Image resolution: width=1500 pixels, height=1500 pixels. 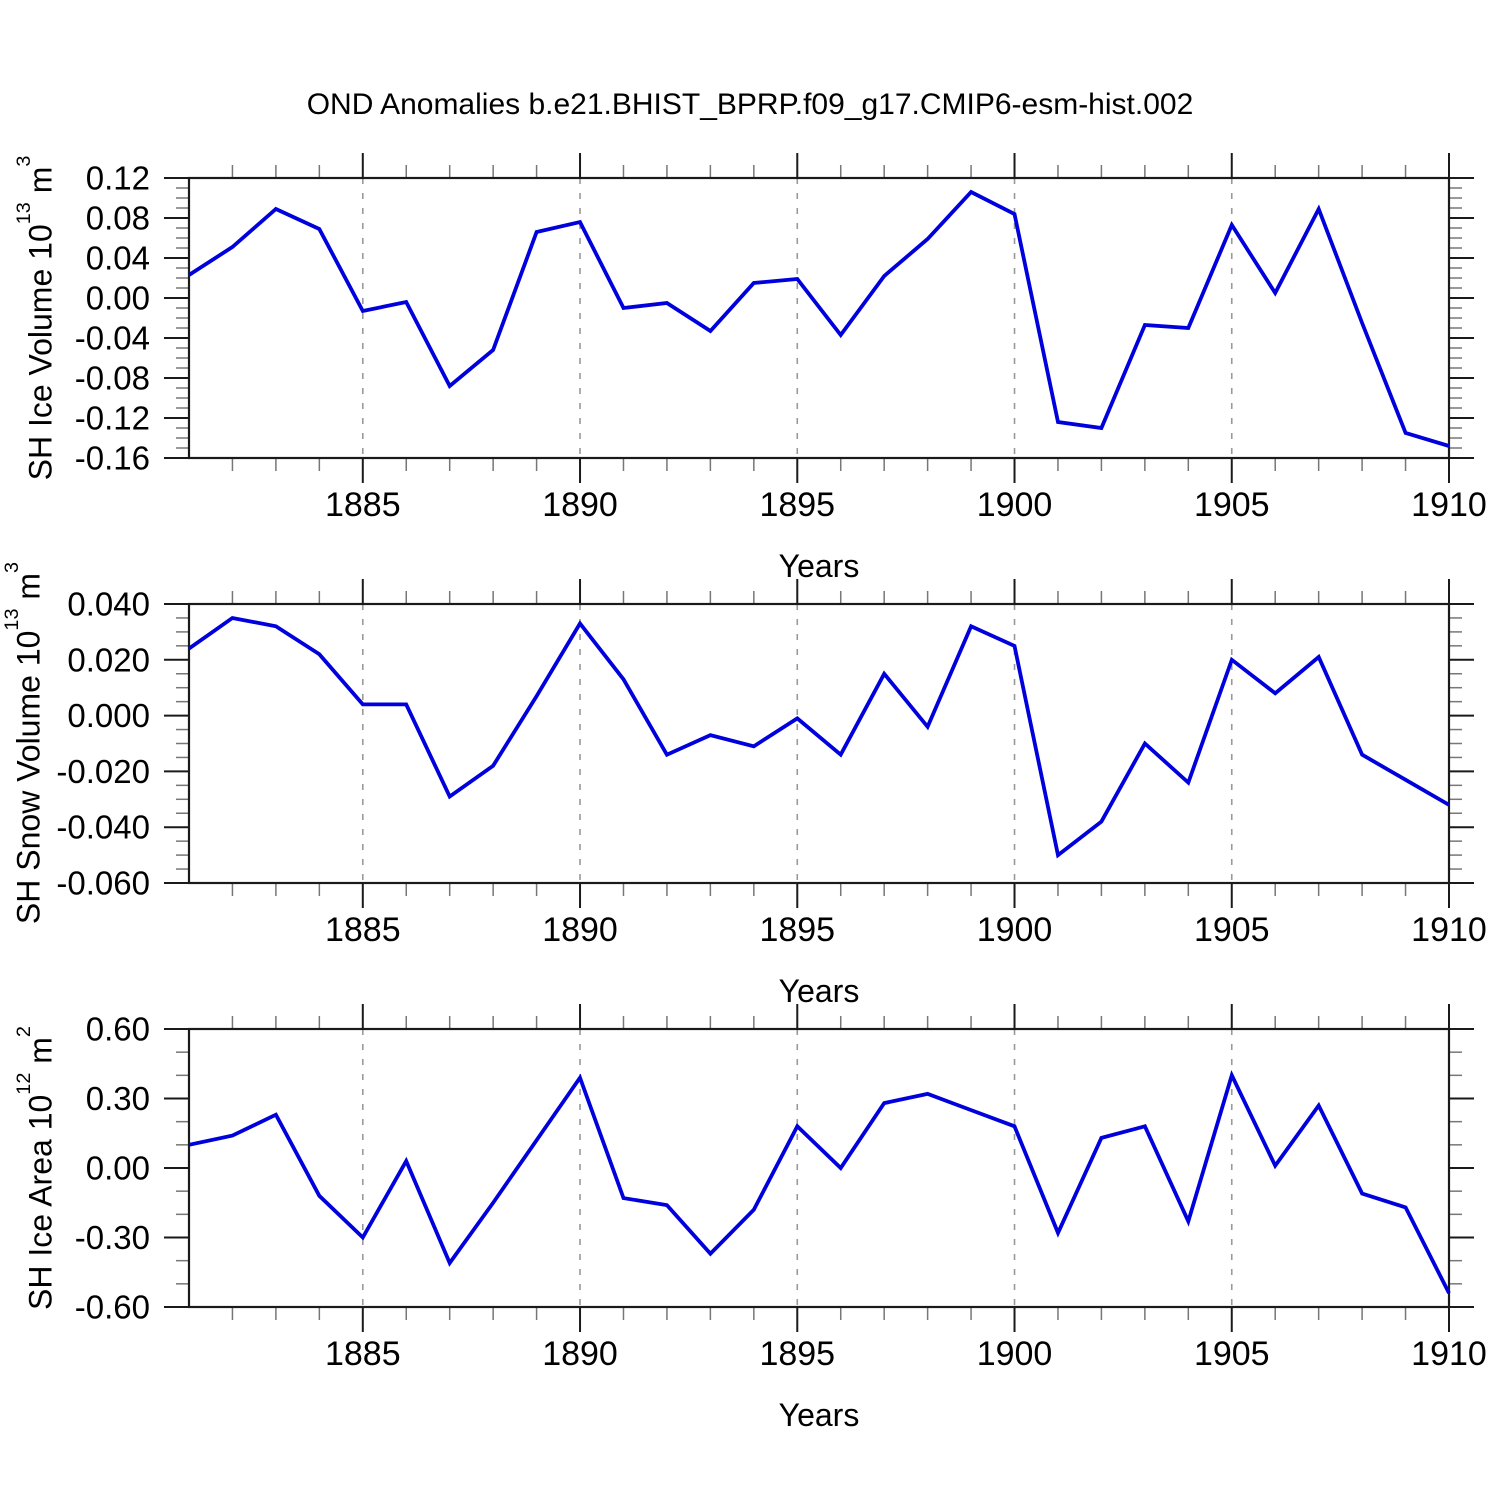 I want to click on data-line-sh-snow-volume, so click(x=818, y=737).